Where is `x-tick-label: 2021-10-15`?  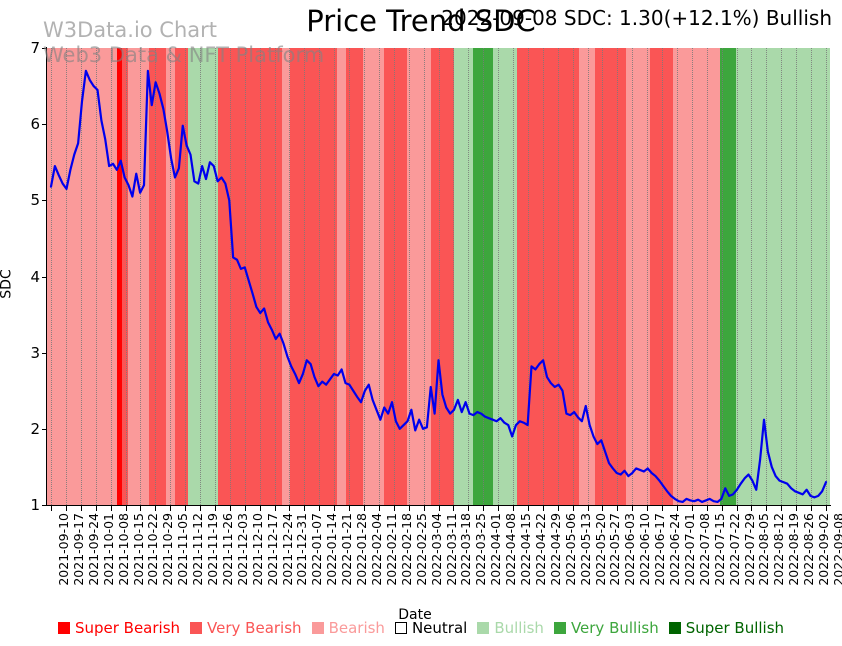 x-tick-label: 2021-10-15 is located at coordinates (138, 549).